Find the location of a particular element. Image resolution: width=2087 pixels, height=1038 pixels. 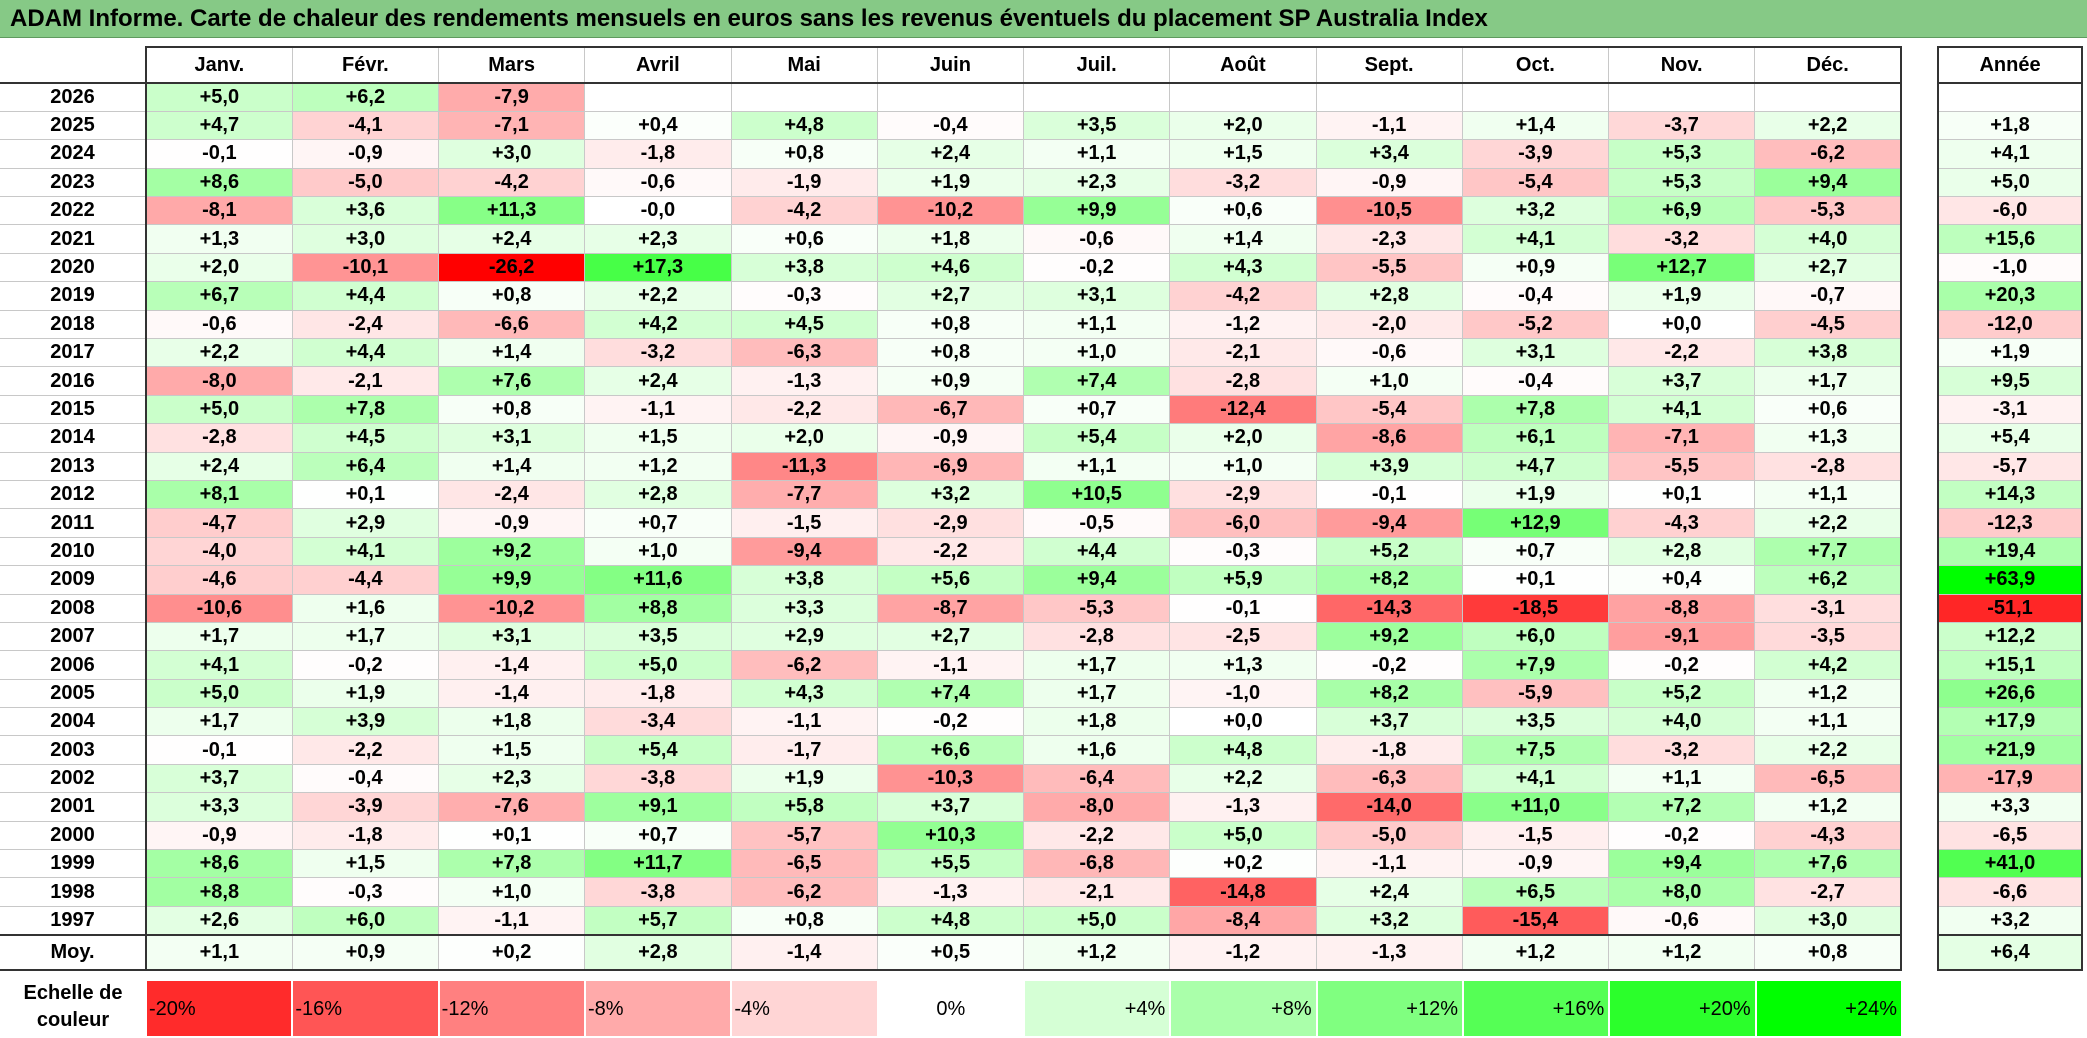

heatmap-cell: -5,4 is located at coordinates (1535, 182).